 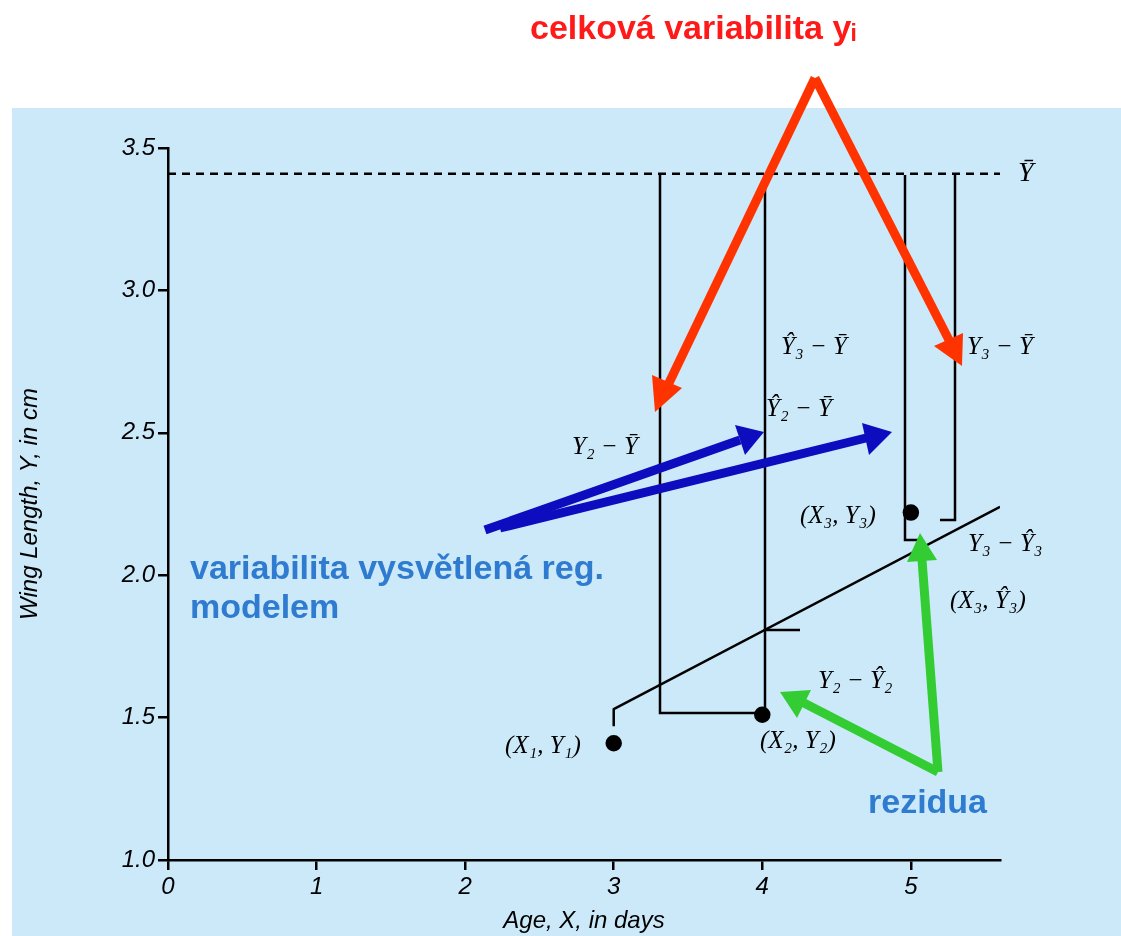 What do you see at coordinates (29, 504) in the screenshot?
I see `y-axis-title: Wing Length, Y, in cm` at bounding box center [29, 504].